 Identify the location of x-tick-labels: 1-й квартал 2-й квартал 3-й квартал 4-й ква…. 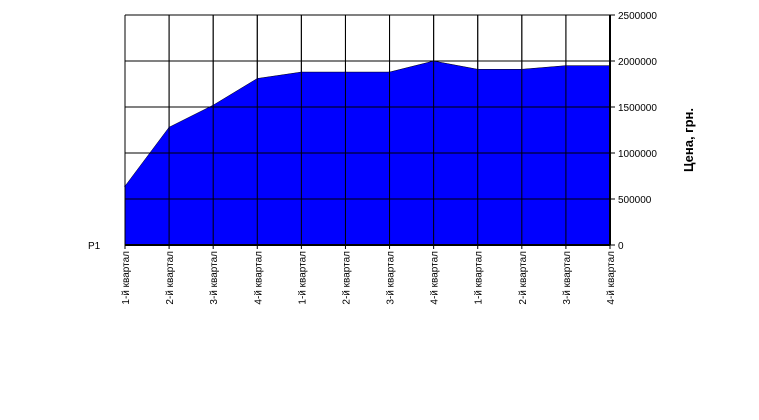
(369, 278).